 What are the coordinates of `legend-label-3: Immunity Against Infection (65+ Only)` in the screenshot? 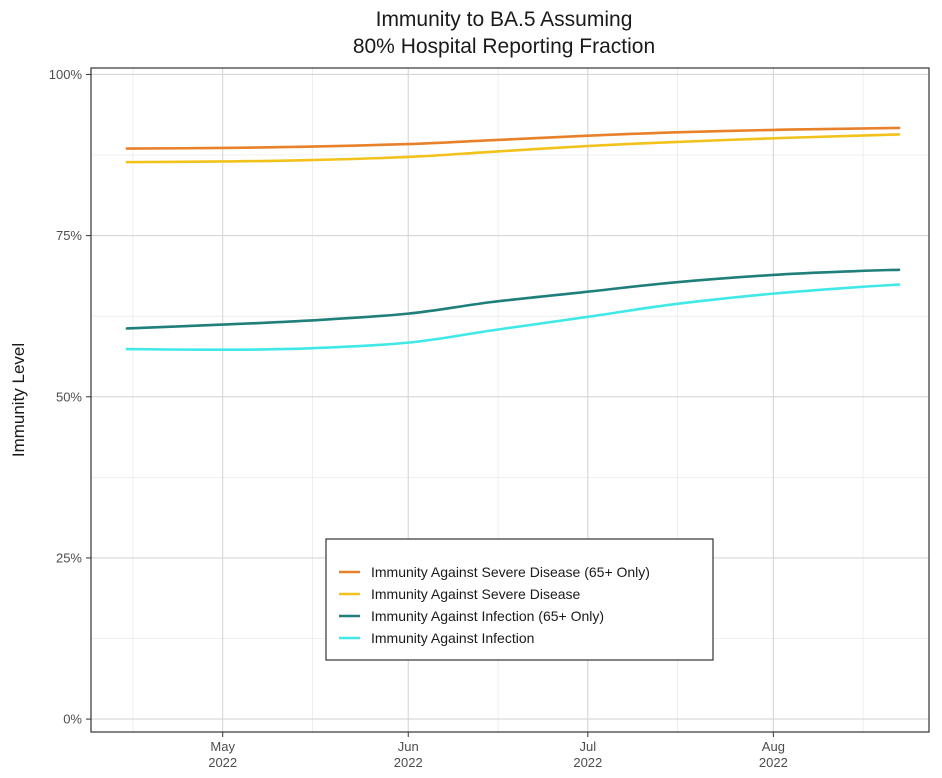 It's located at (487, 616).